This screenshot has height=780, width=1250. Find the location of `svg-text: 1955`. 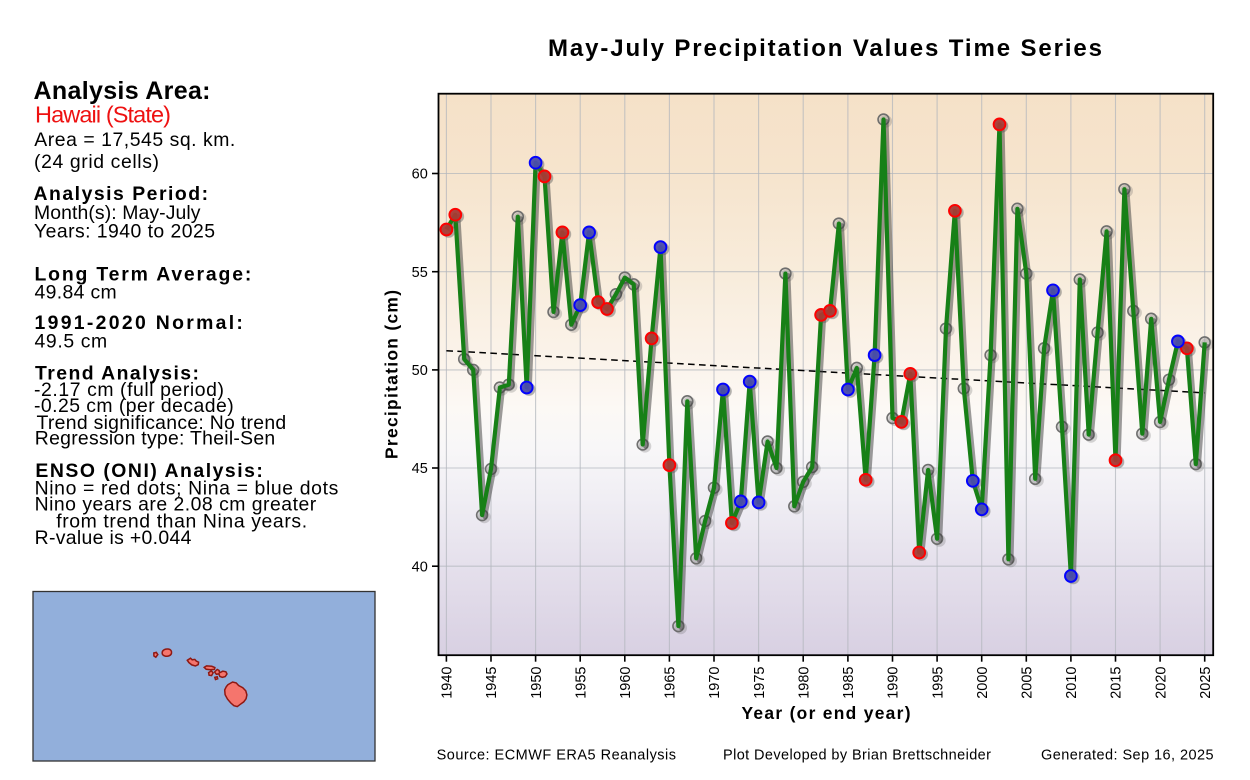

svg-text: 1955 is located at coordinates (581, 683).